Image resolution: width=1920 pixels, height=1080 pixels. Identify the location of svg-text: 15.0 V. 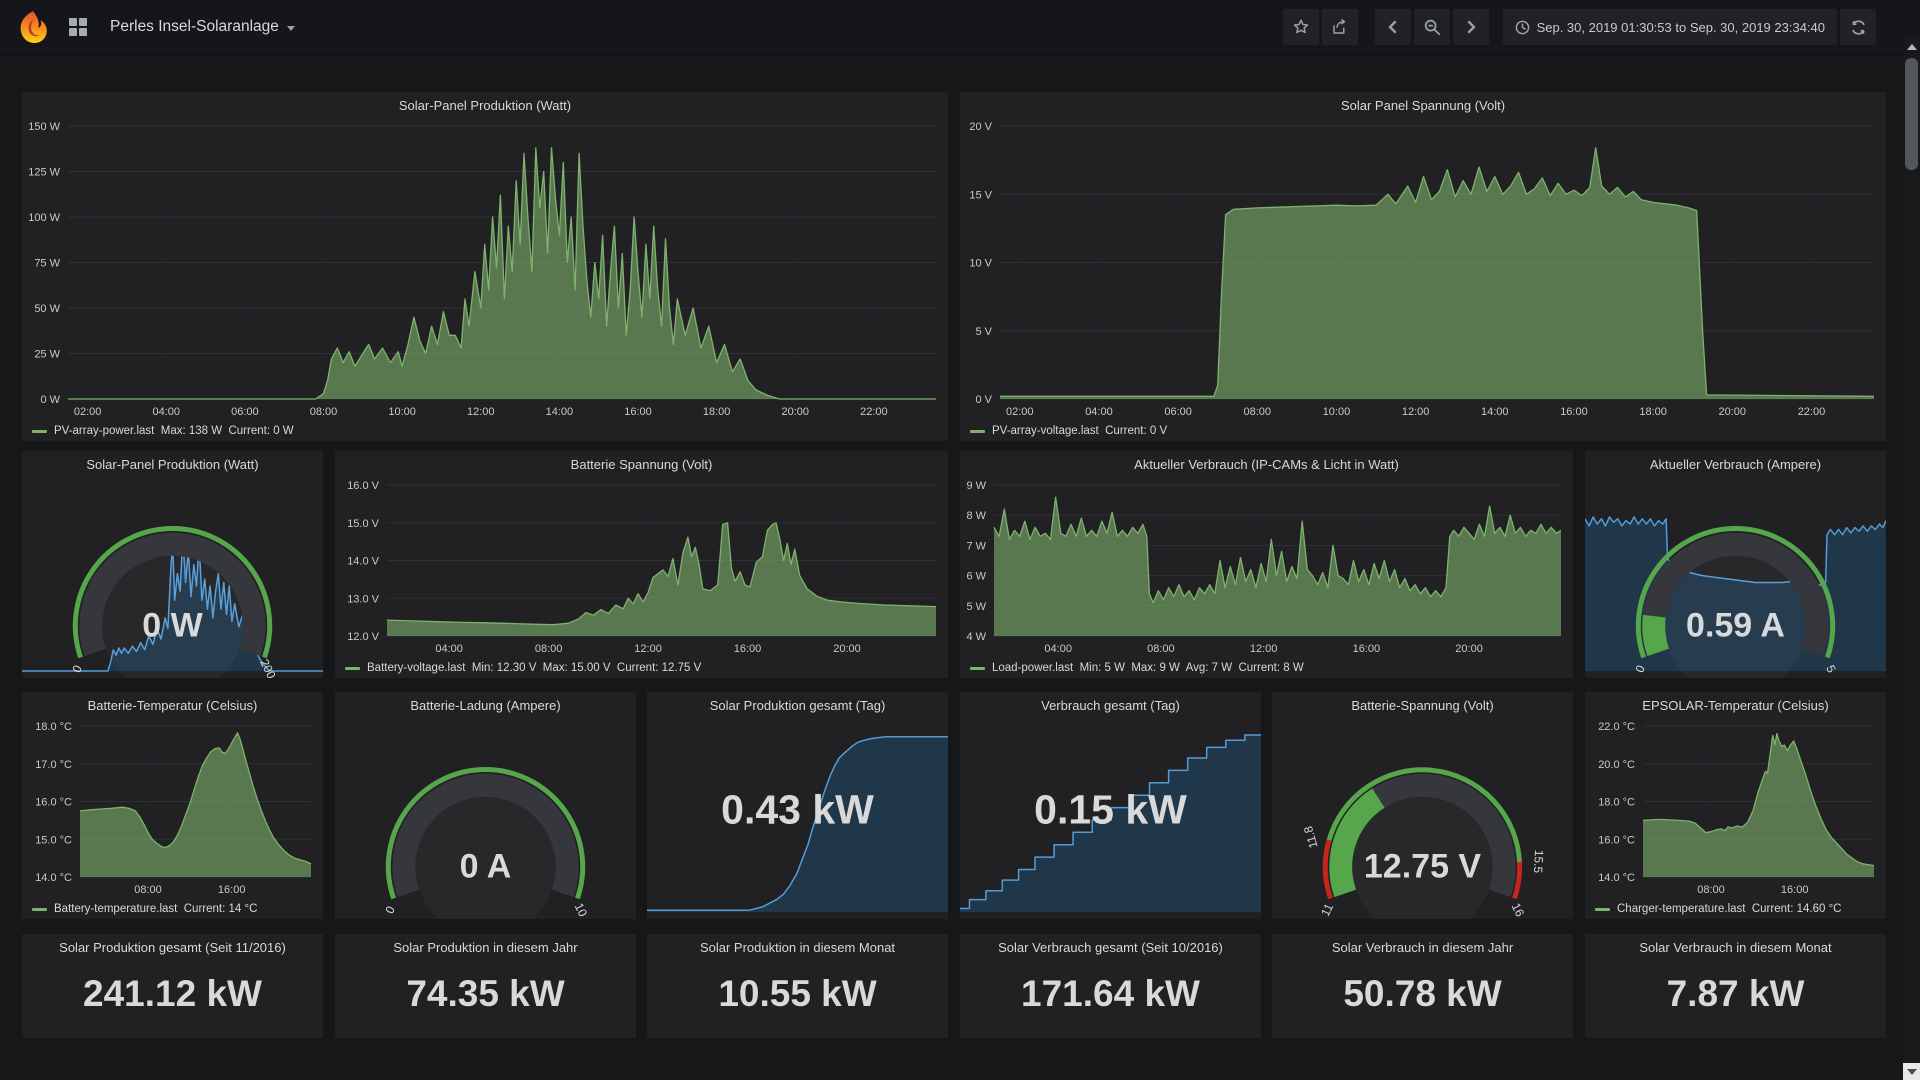
(363, 524).